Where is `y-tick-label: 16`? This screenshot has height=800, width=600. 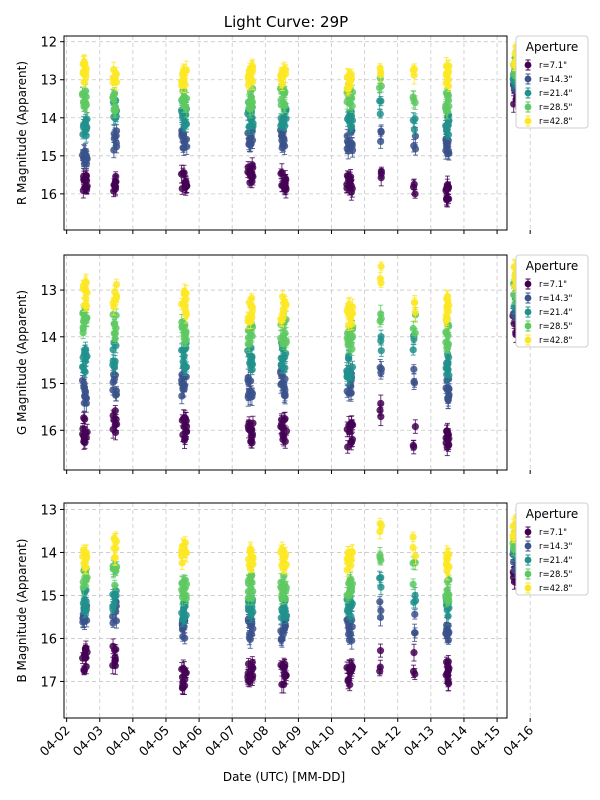 y-tick-label: 16 is located at coordinates (48, 431).